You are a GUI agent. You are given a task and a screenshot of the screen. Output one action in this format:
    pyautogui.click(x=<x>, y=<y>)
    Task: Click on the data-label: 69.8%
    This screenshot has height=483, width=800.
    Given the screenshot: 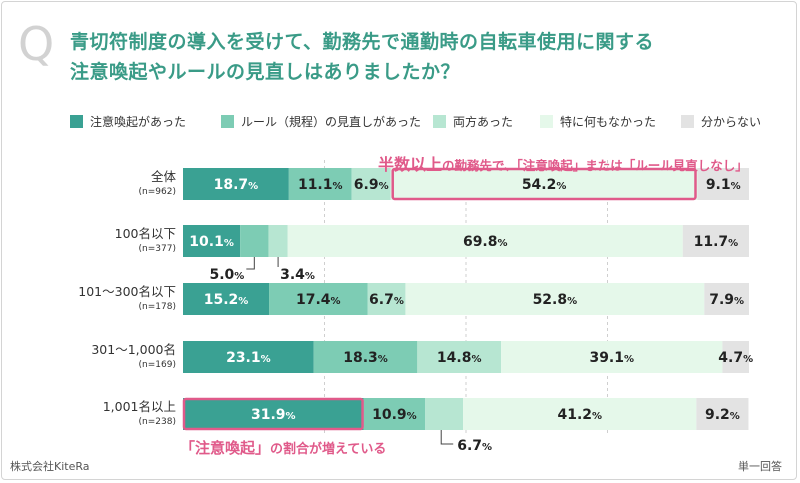 What is the action you would take?
    pyautogui.click(x=485, y=242)
    